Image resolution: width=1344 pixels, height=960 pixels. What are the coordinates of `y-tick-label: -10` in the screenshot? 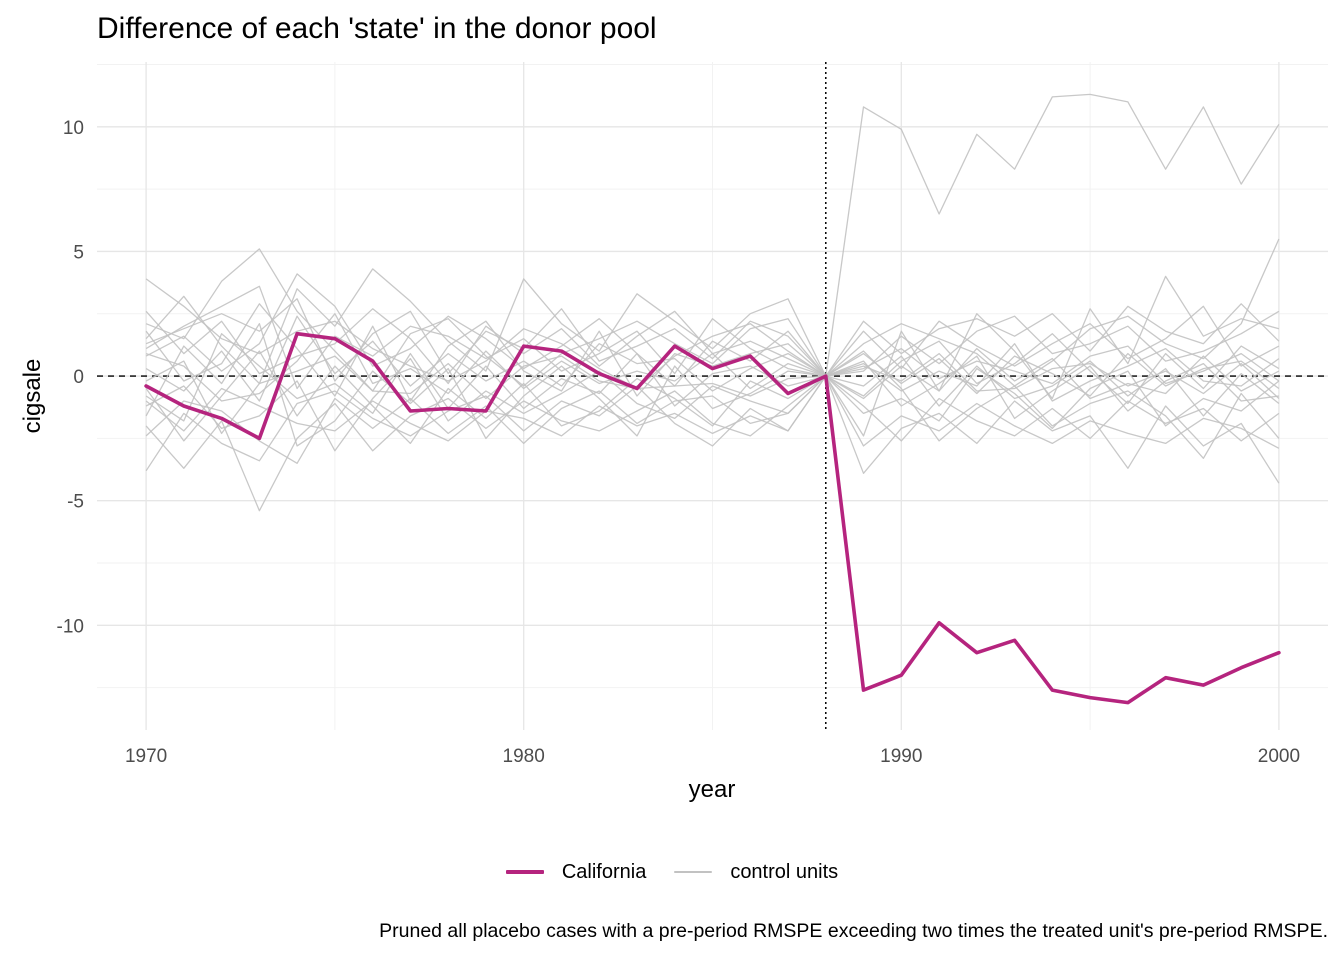 It's located at (70, 626).